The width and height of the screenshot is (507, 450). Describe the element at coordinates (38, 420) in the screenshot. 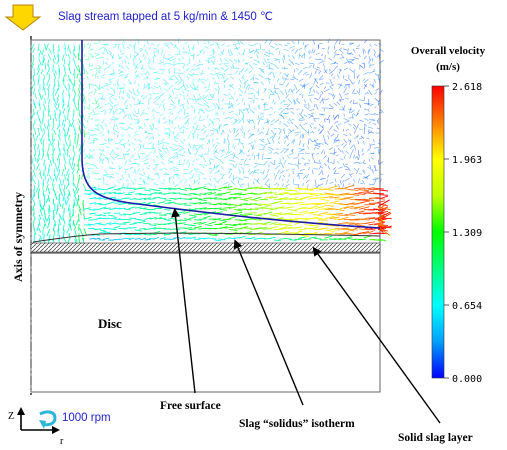

I see `coordinate-axes-icon` at that location.